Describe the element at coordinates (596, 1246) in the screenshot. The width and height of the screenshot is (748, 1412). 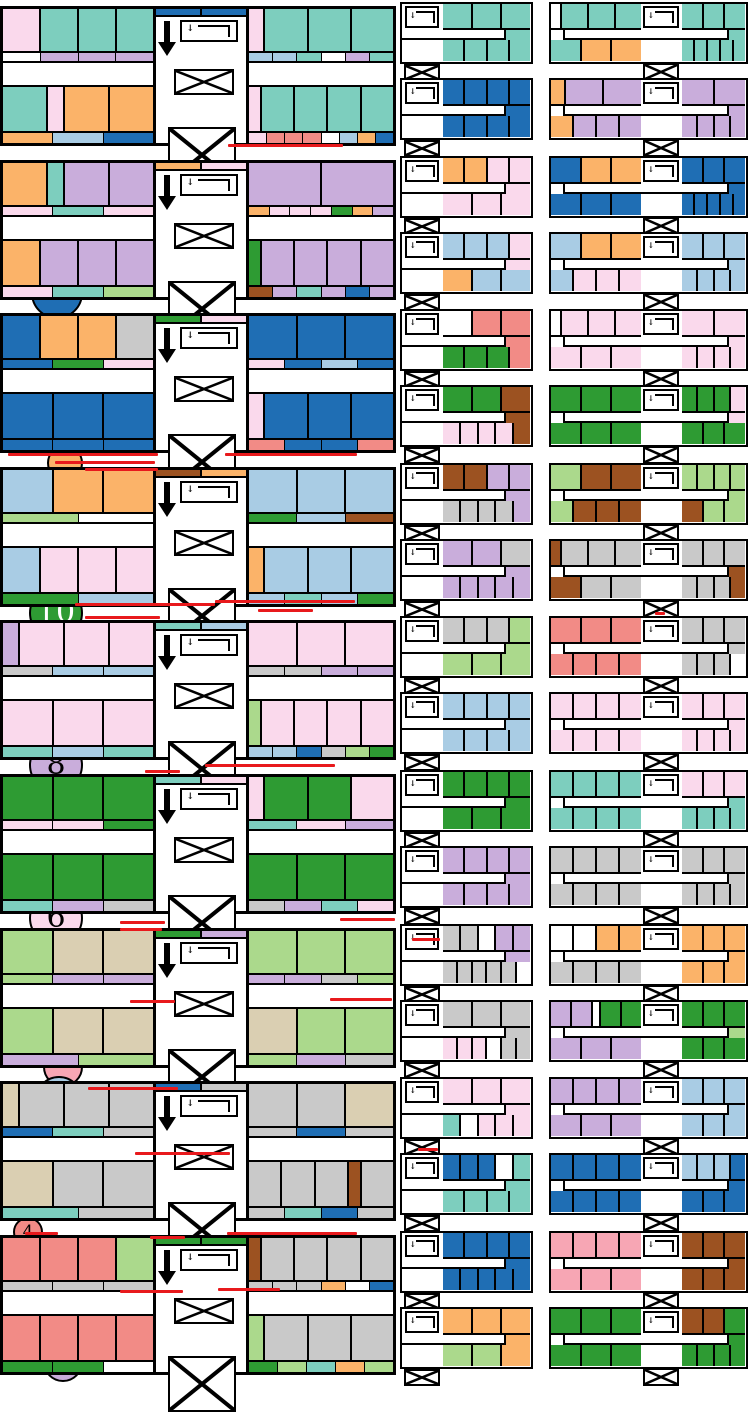
I see `small-top-pre-cells` at that location.